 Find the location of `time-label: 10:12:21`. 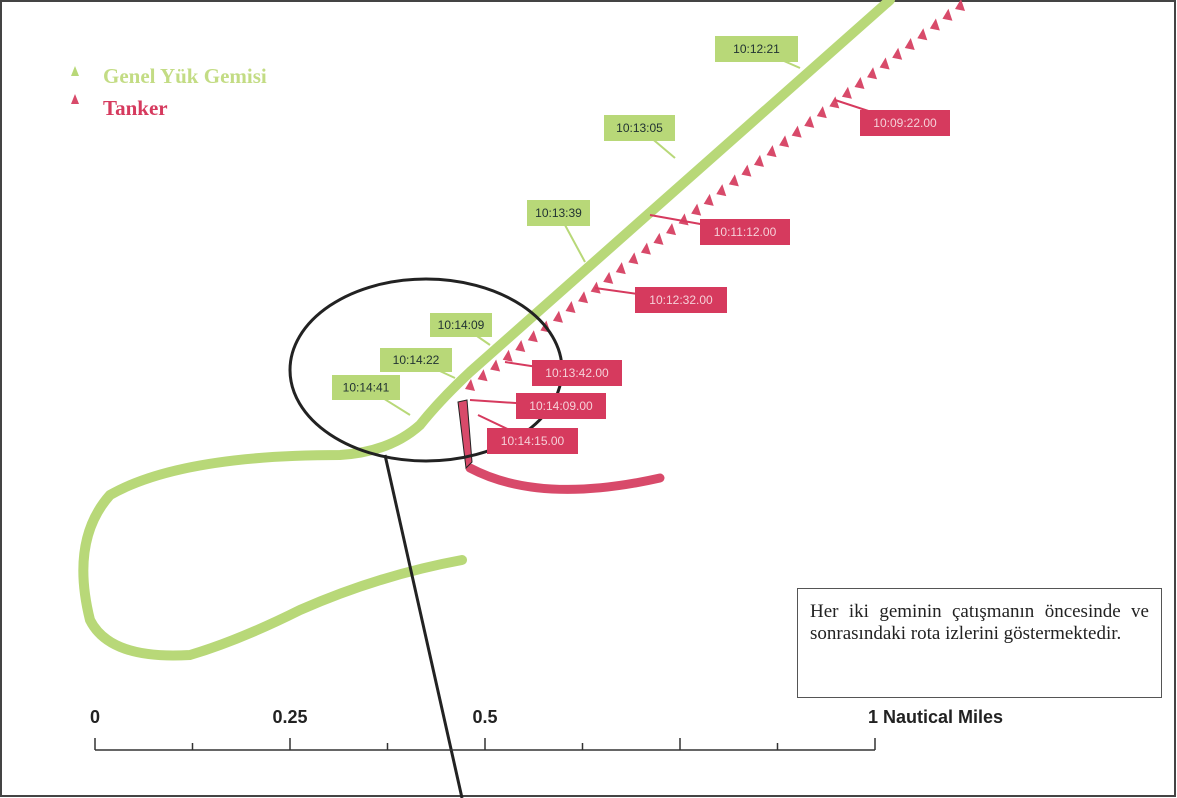

time-label: 10:12:21 is located at coordinates (756, 49).